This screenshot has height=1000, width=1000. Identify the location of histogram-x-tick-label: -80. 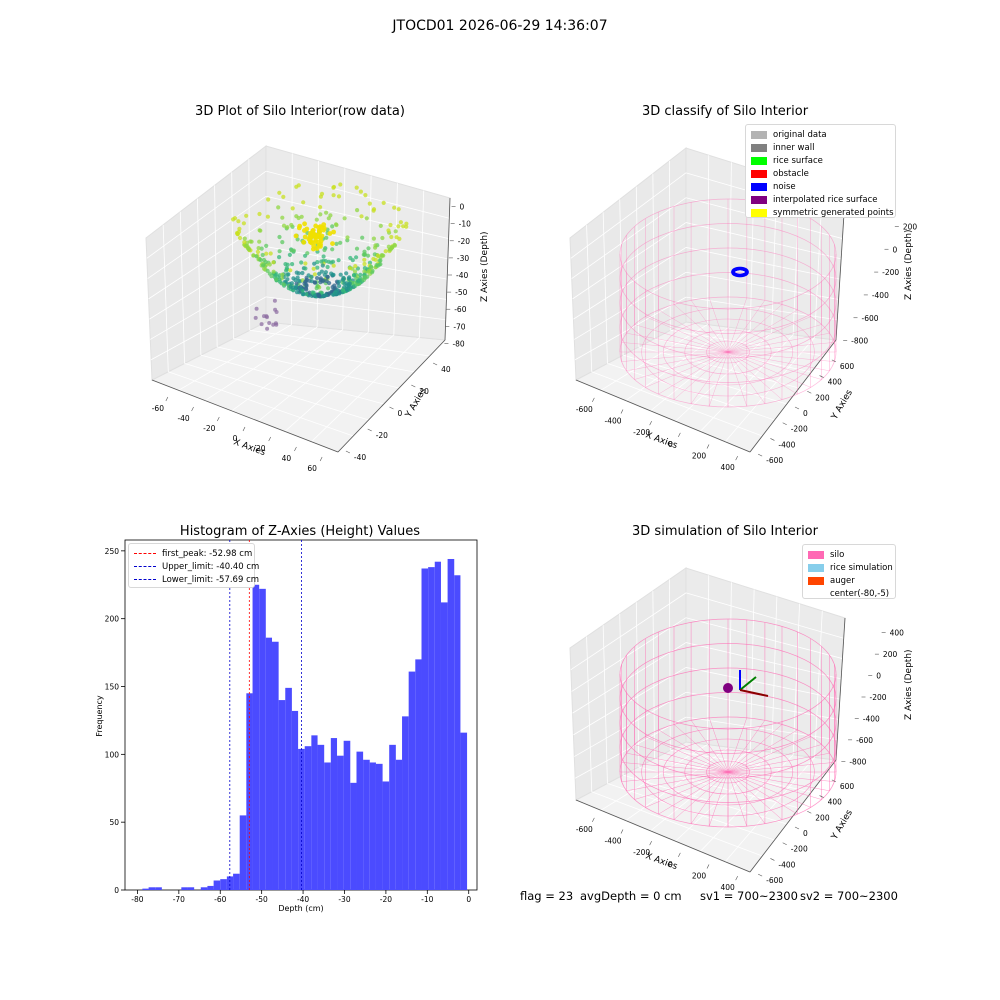
(137, 899).